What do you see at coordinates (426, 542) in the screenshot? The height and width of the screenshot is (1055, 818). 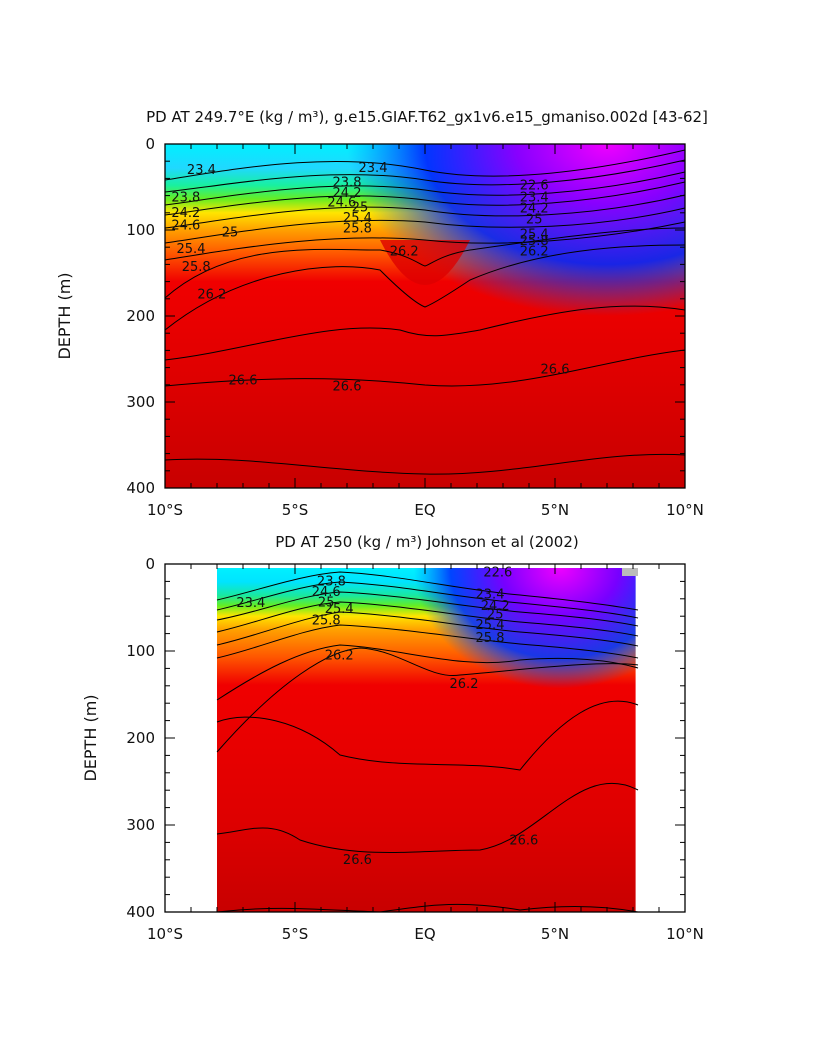 I see `chart-title: PD AT 250 (kg / m³) Johnson et al (2002)` at bounding box center [426, 542].